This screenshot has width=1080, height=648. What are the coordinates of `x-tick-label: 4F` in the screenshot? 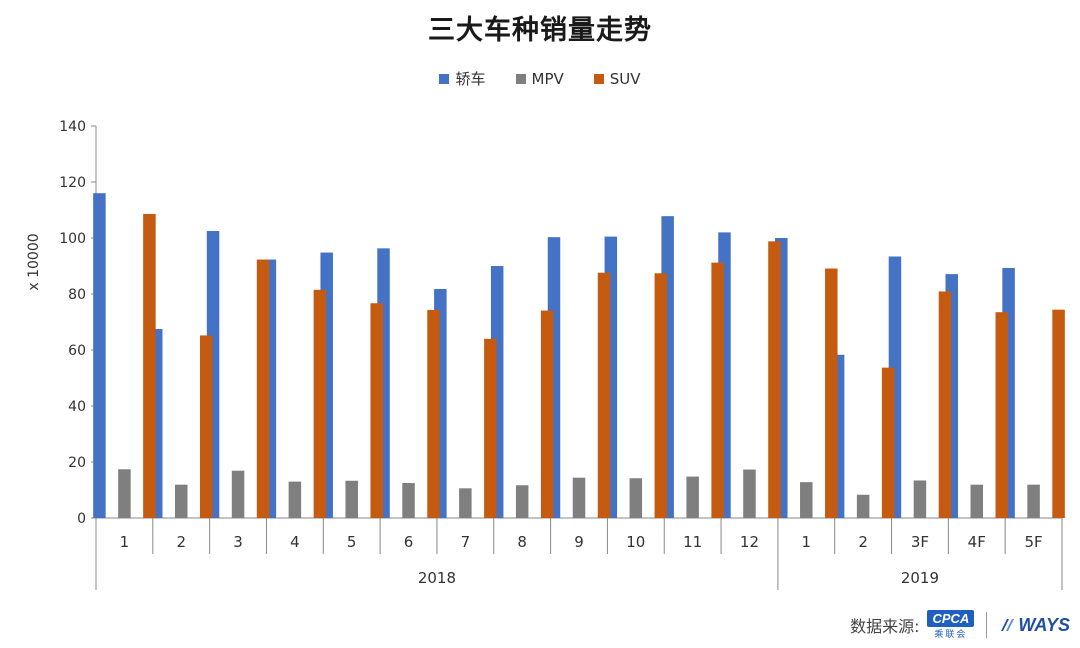 It's located at (977, 542).